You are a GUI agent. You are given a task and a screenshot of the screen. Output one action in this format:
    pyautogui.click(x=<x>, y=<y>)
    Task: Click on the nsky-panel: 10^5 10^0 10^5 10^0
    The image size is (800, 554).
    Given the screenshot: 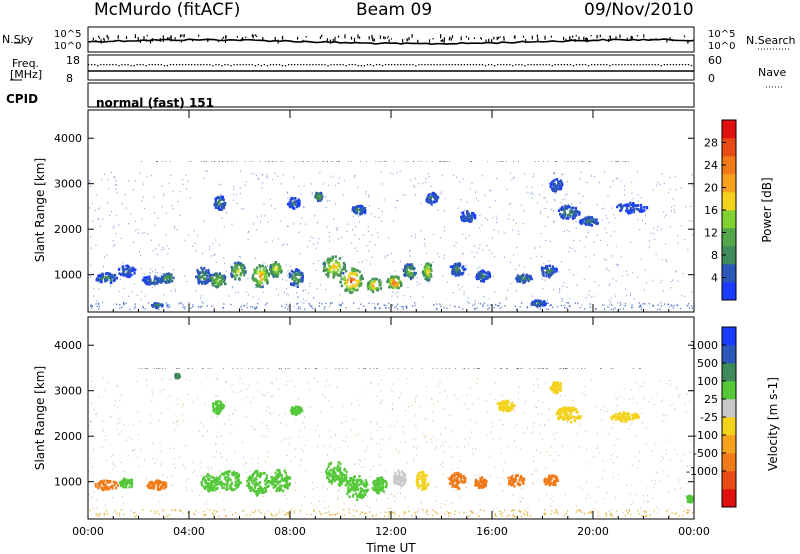 What is the action you would take?
    pyautogui.click(x=402, y=39)
    